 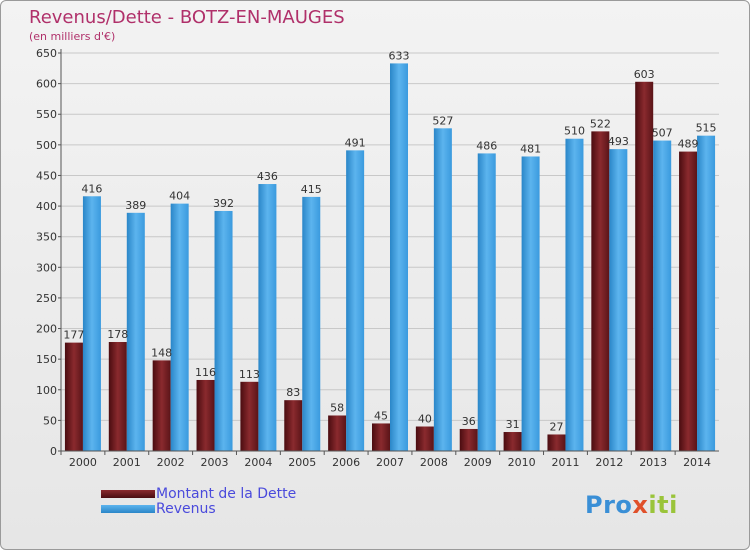 I want to click on x-tick-label: 2014, so click(x=697, y=462).